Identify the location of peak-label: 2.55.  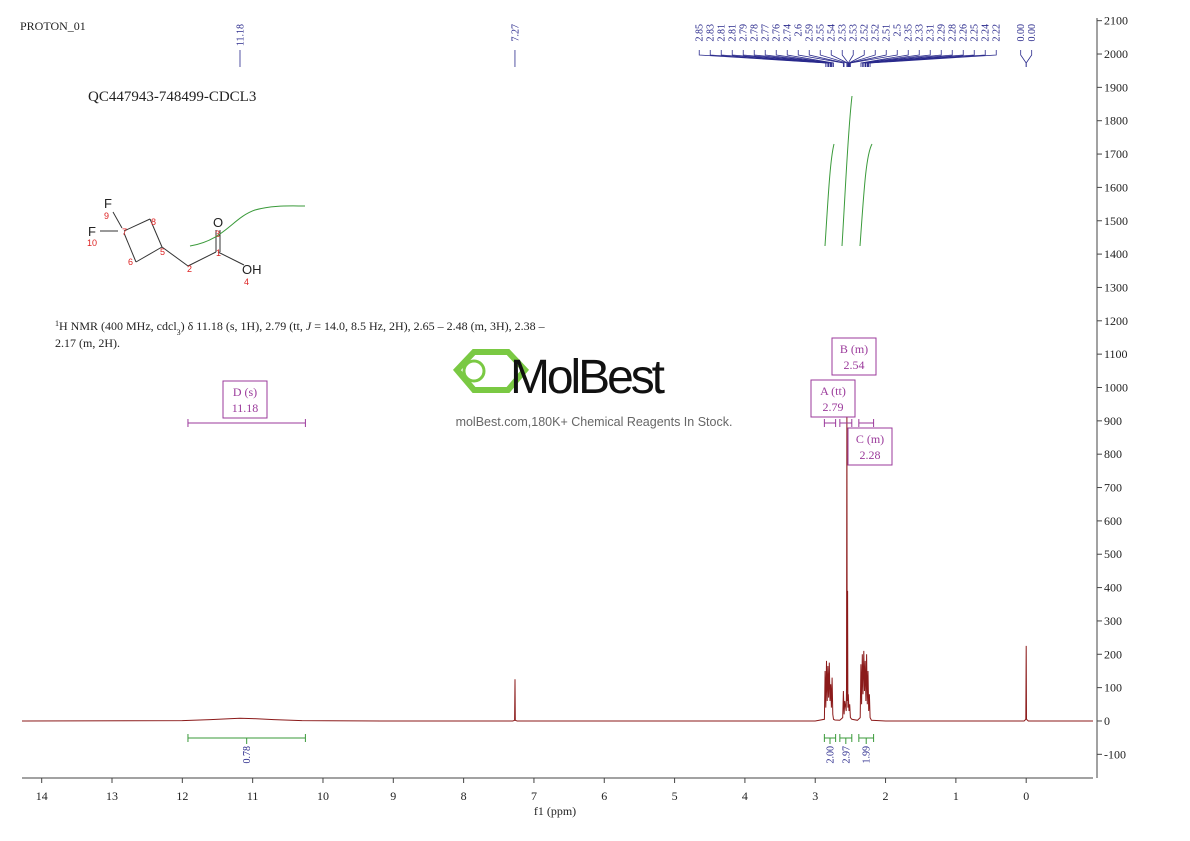
(821, 33).